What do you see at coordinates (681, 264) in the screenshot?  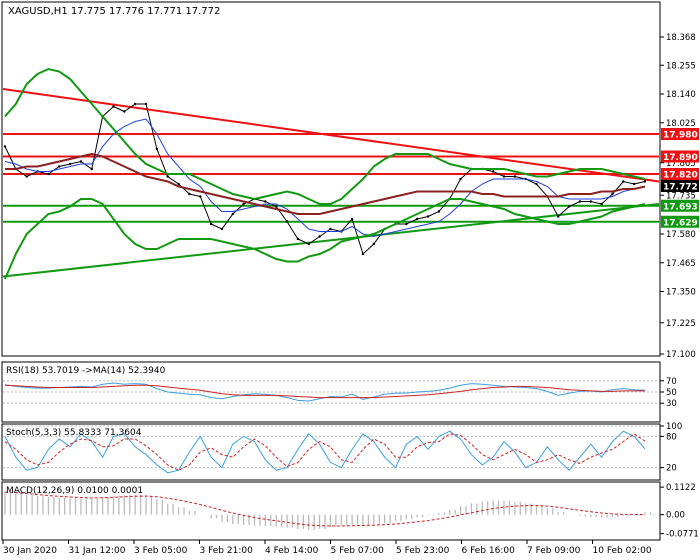 I see `price-tick-label: 17.465` at bounding box center [681, 264].